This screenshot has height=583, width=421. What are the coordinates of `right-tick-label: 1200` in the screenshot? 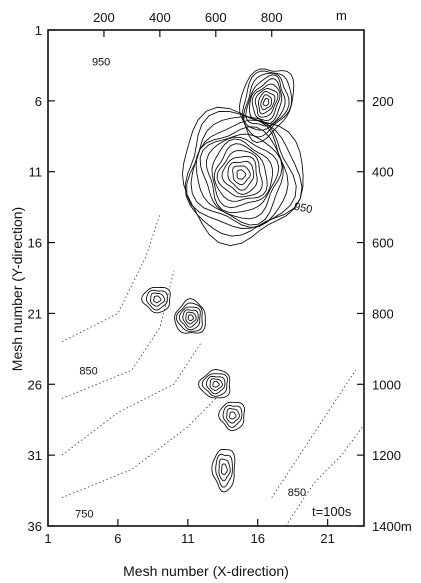 It's located at (386, 455).